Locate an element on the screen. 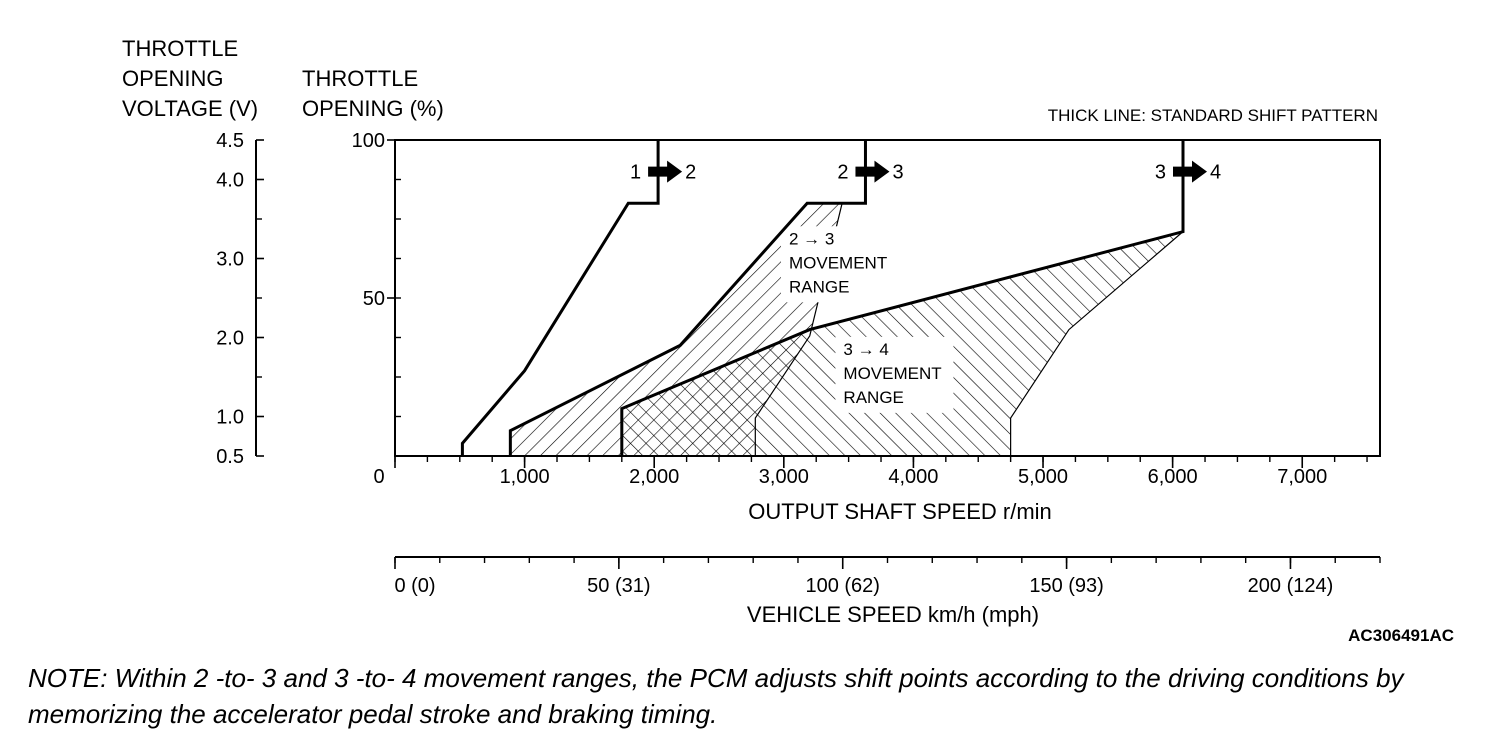 The width and height of the screenshot is (1504, 732). y-tick-label: 50 is located at coordinates (374, 299).